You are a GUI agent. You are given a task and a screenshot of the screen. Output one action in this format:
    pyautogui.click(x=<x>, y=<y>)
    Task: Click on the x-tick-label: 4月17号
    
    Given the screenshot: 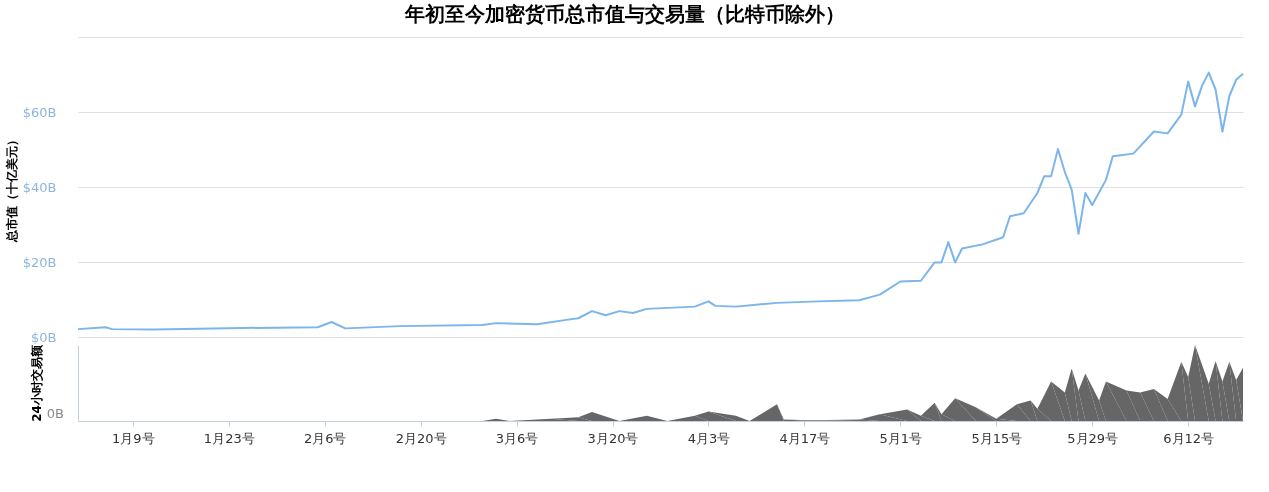 What is the action you would take?
    pyautogui.click(x=805, y=438)
    